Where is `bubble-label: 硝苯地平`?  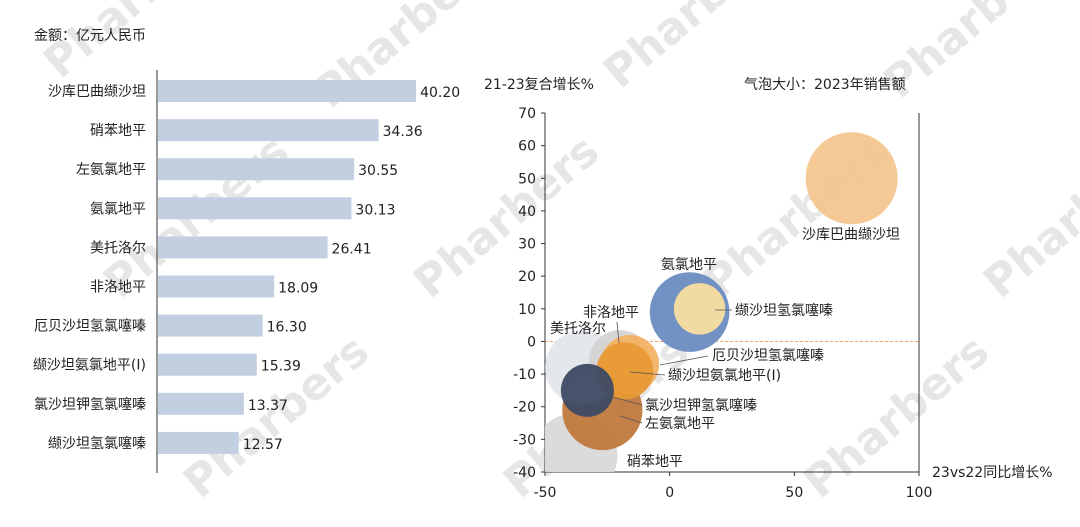 bubble-label: 硝苯地平 is located at coordinates (655, 461).